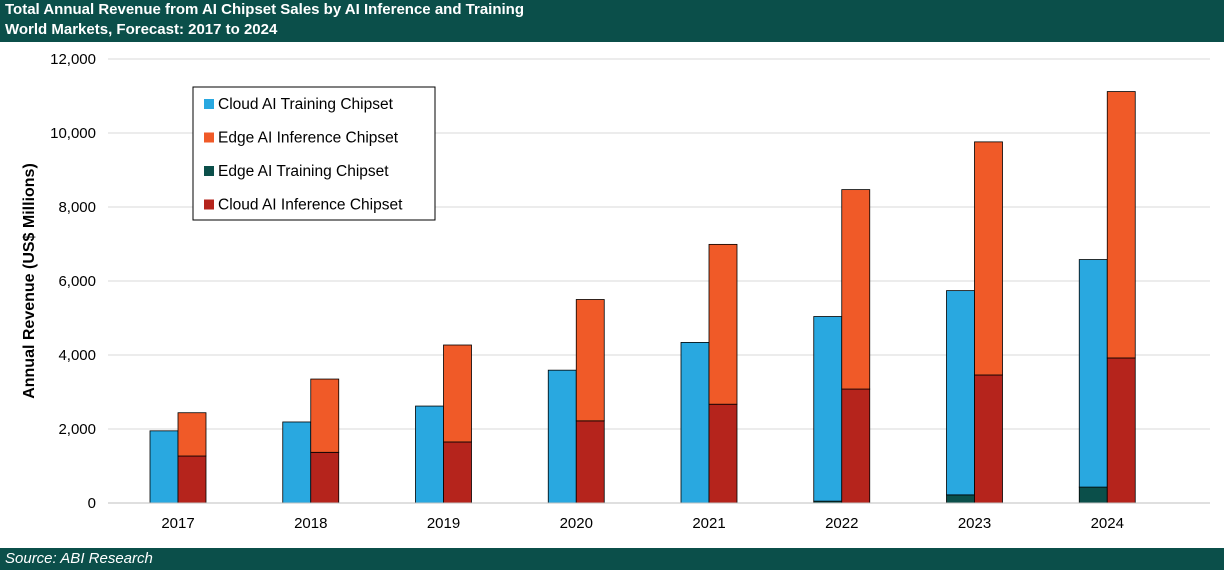 This screenshot has width=1224, height=570. What do you see at coordinates (77, 355) in the screenshot?
I see `y-tick-label: 4,000` at bounding box center [77, 355].